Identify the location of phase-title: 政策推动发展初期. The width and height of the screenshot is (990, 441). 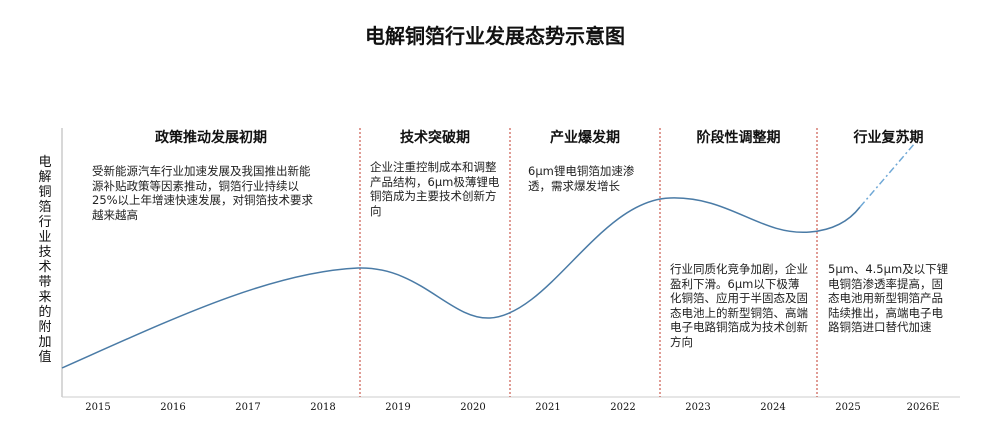
(211, 138).